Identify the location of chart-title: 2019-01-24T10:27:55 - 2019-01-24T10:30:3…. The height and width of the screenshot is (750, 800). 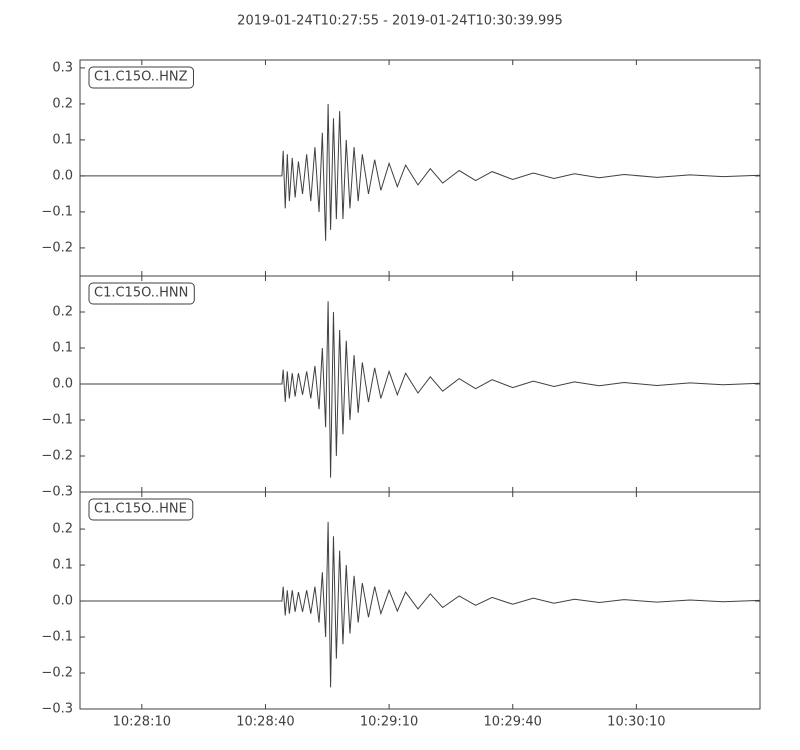
(400, 21).